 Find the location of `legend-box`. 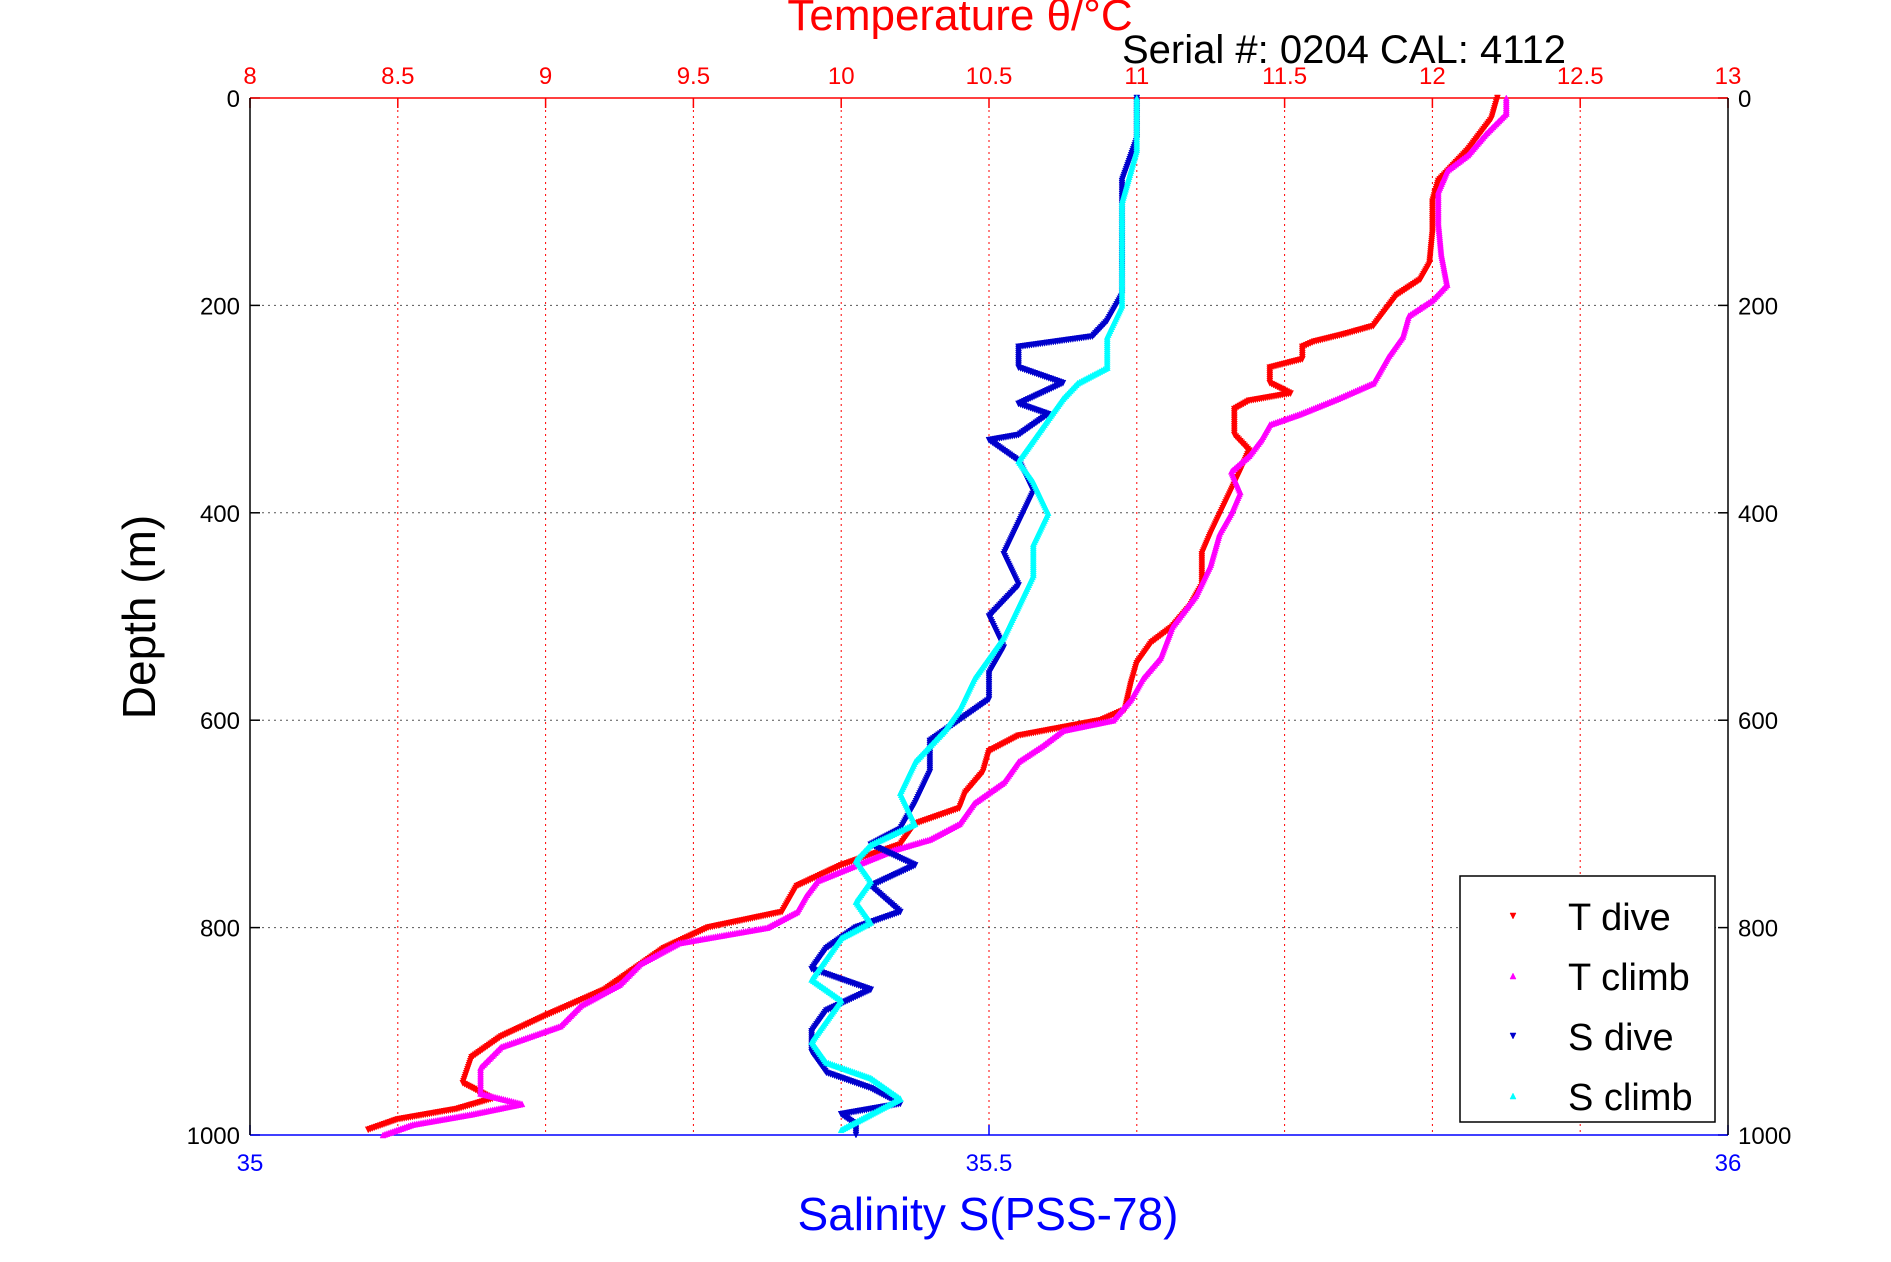

legend-box is located at coordinates (1587, 999).